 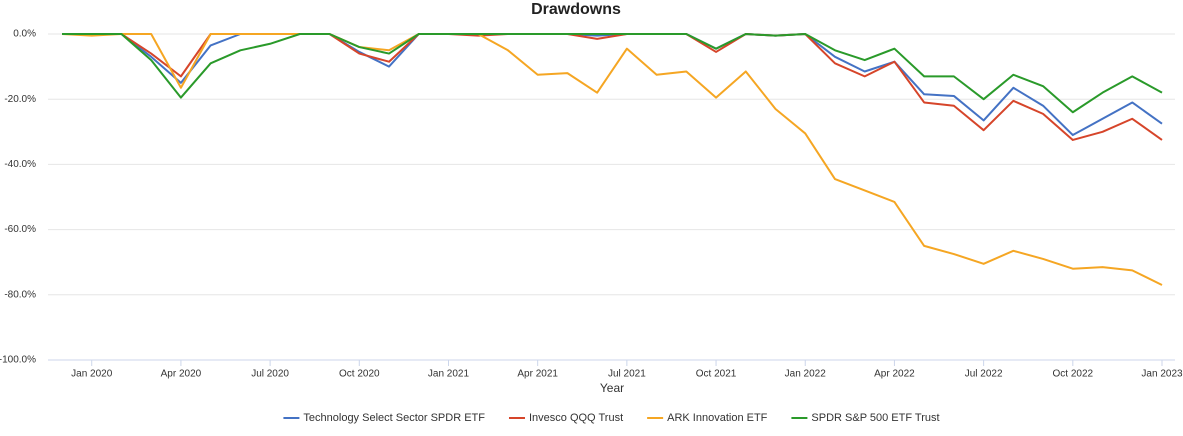 What do you see at coordinates (875, 418) in the screenshot?
I see `legend-label: SPDR S&P 500 ETF Trust` at bounding box center [875, 418].